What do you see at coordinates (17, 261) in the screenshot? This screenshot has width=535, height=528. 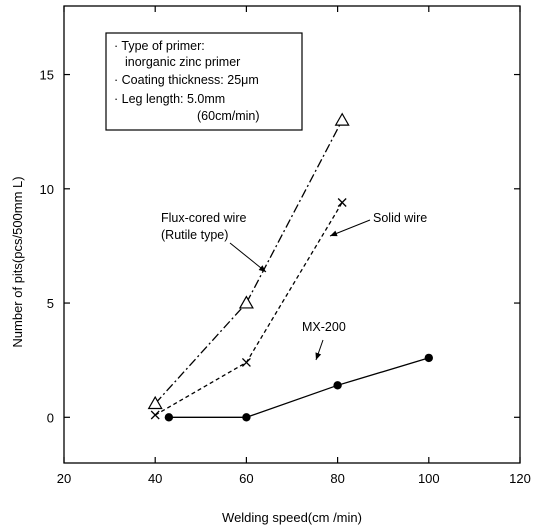 I see `y-axis-label: Number of pits(pcs/500mm L)` at bounding box center [17, 261].